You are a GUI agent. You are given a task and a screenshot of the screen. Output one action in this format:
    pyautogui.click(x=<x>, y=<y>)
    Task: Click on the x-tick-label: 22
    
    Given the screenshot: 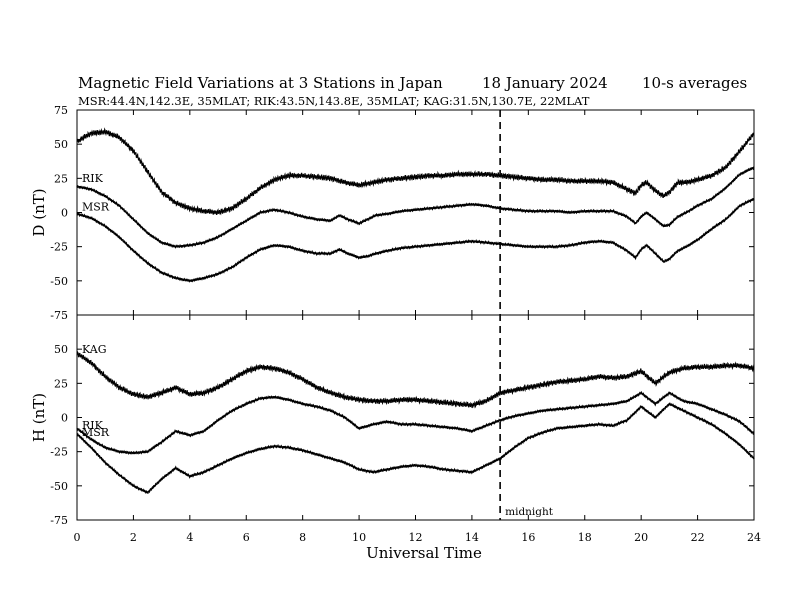 What is the action you would take?
    pyautogui.click(x=698, y=537)
    